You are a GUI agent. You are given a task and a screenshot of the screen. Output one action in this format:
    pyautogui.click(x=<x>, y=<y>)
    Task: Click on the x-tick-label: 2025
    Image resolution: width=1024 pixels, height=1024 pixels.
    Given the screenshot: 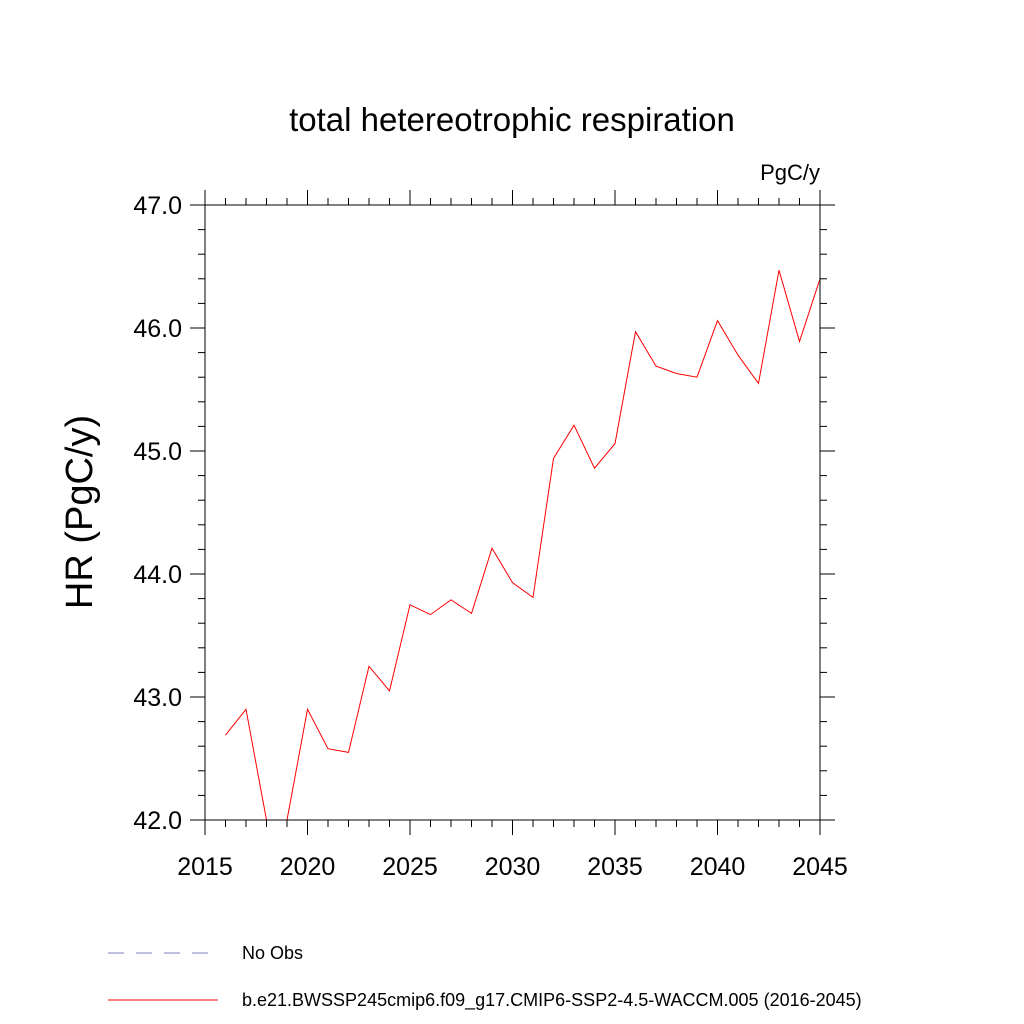 What is the action you would take?
    pyautogui.click(x=410, y=867)
    